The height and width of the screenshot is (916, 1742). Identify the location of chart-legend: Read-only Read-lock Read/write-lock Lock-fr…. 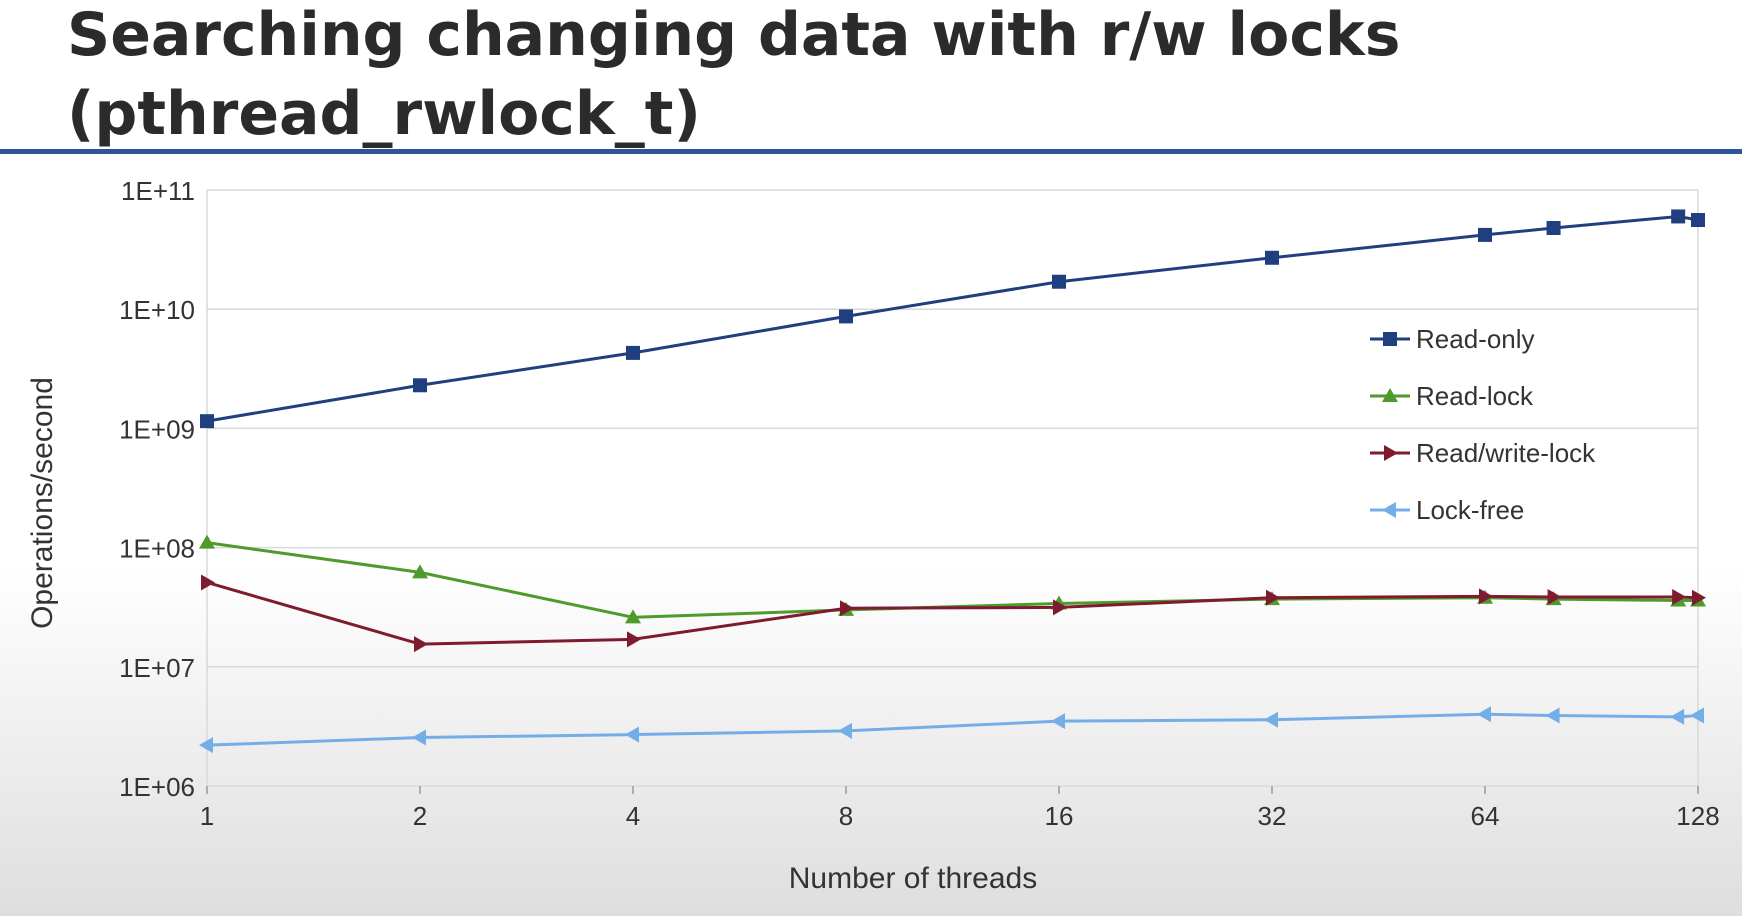
(1483, 424).